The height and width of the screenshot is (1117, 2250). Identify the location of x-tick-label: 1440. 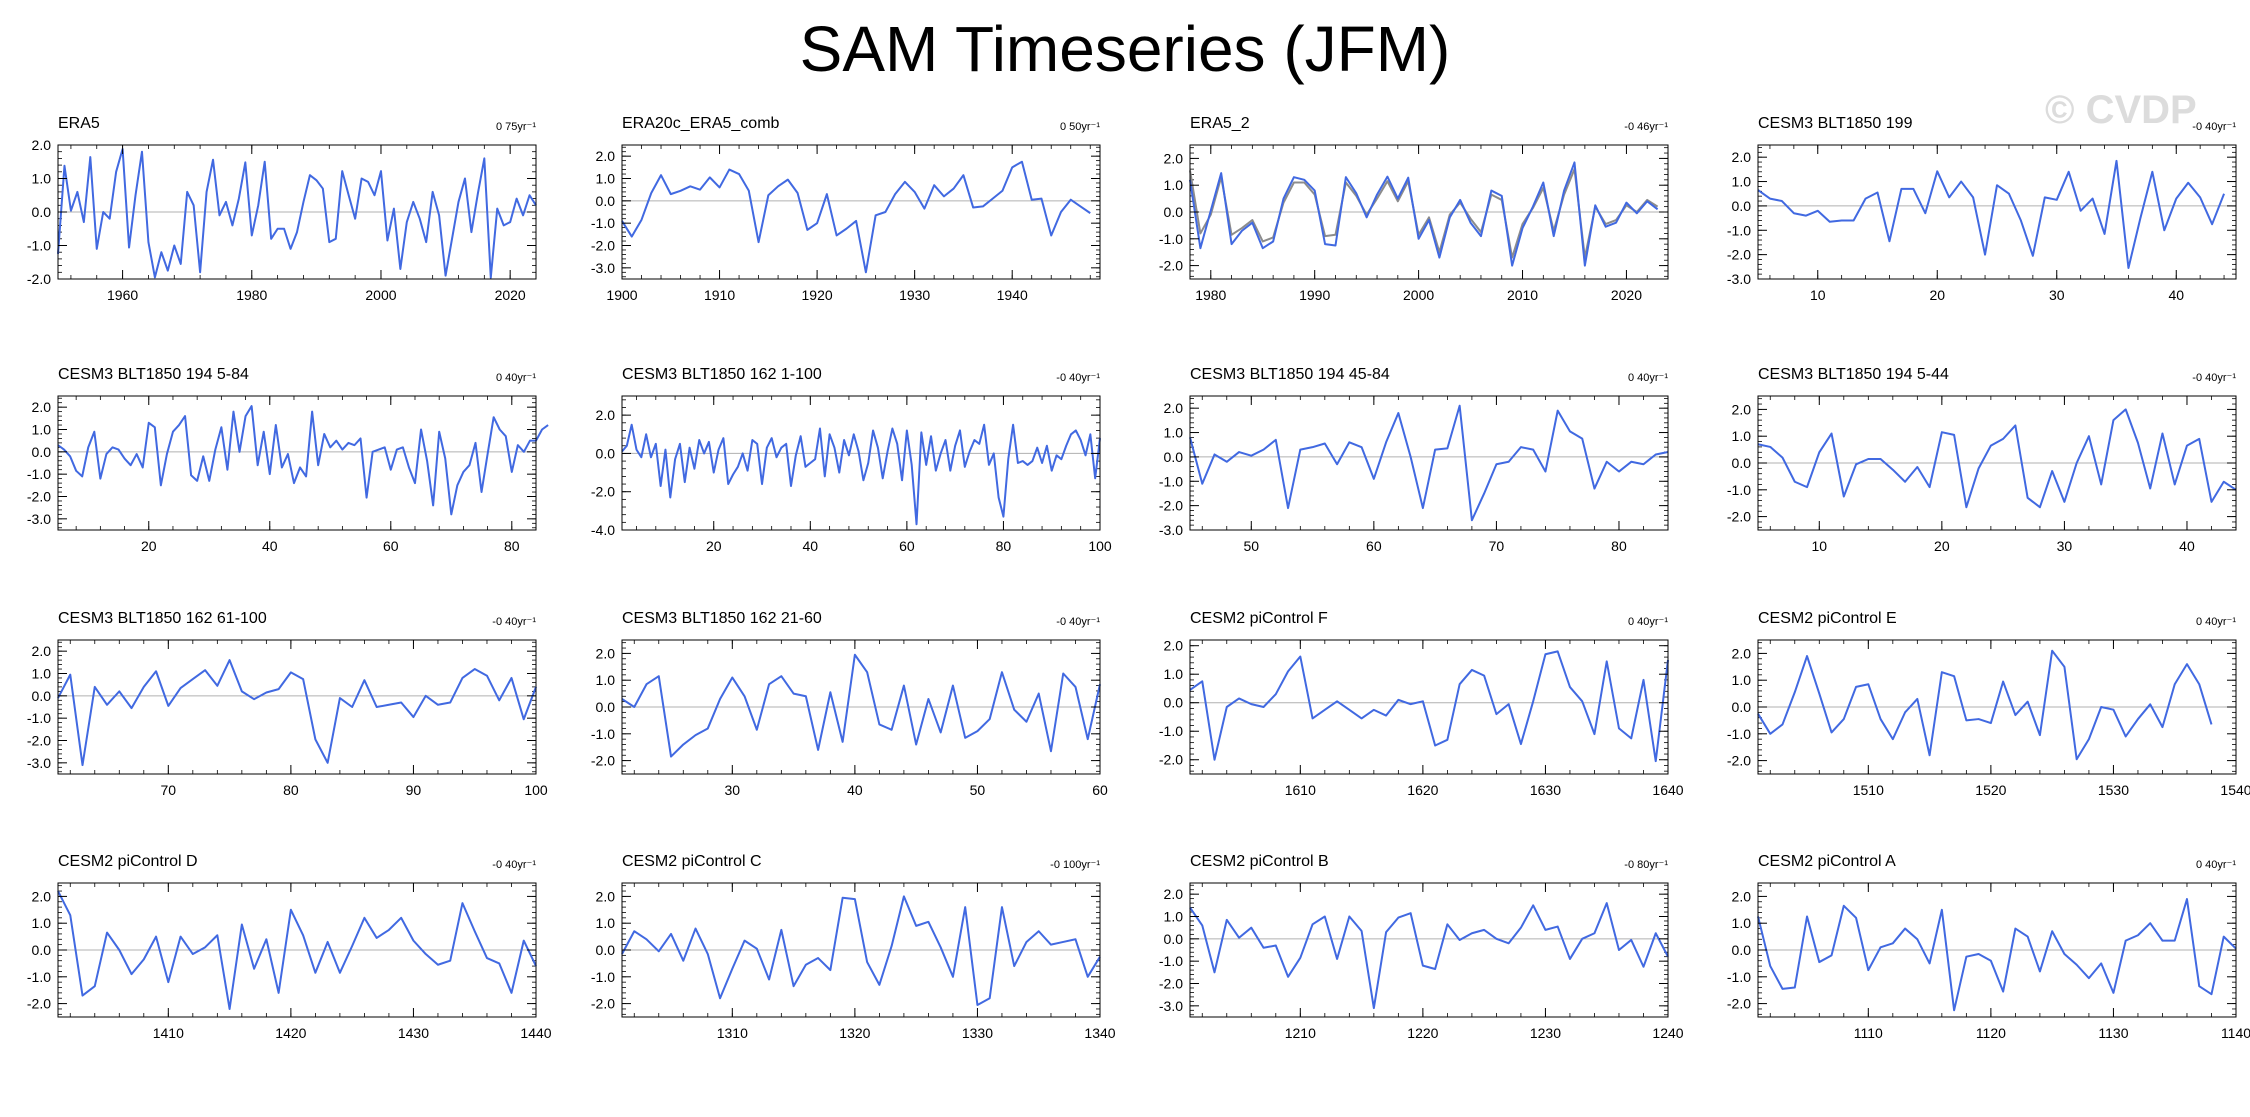
(535, 1033).